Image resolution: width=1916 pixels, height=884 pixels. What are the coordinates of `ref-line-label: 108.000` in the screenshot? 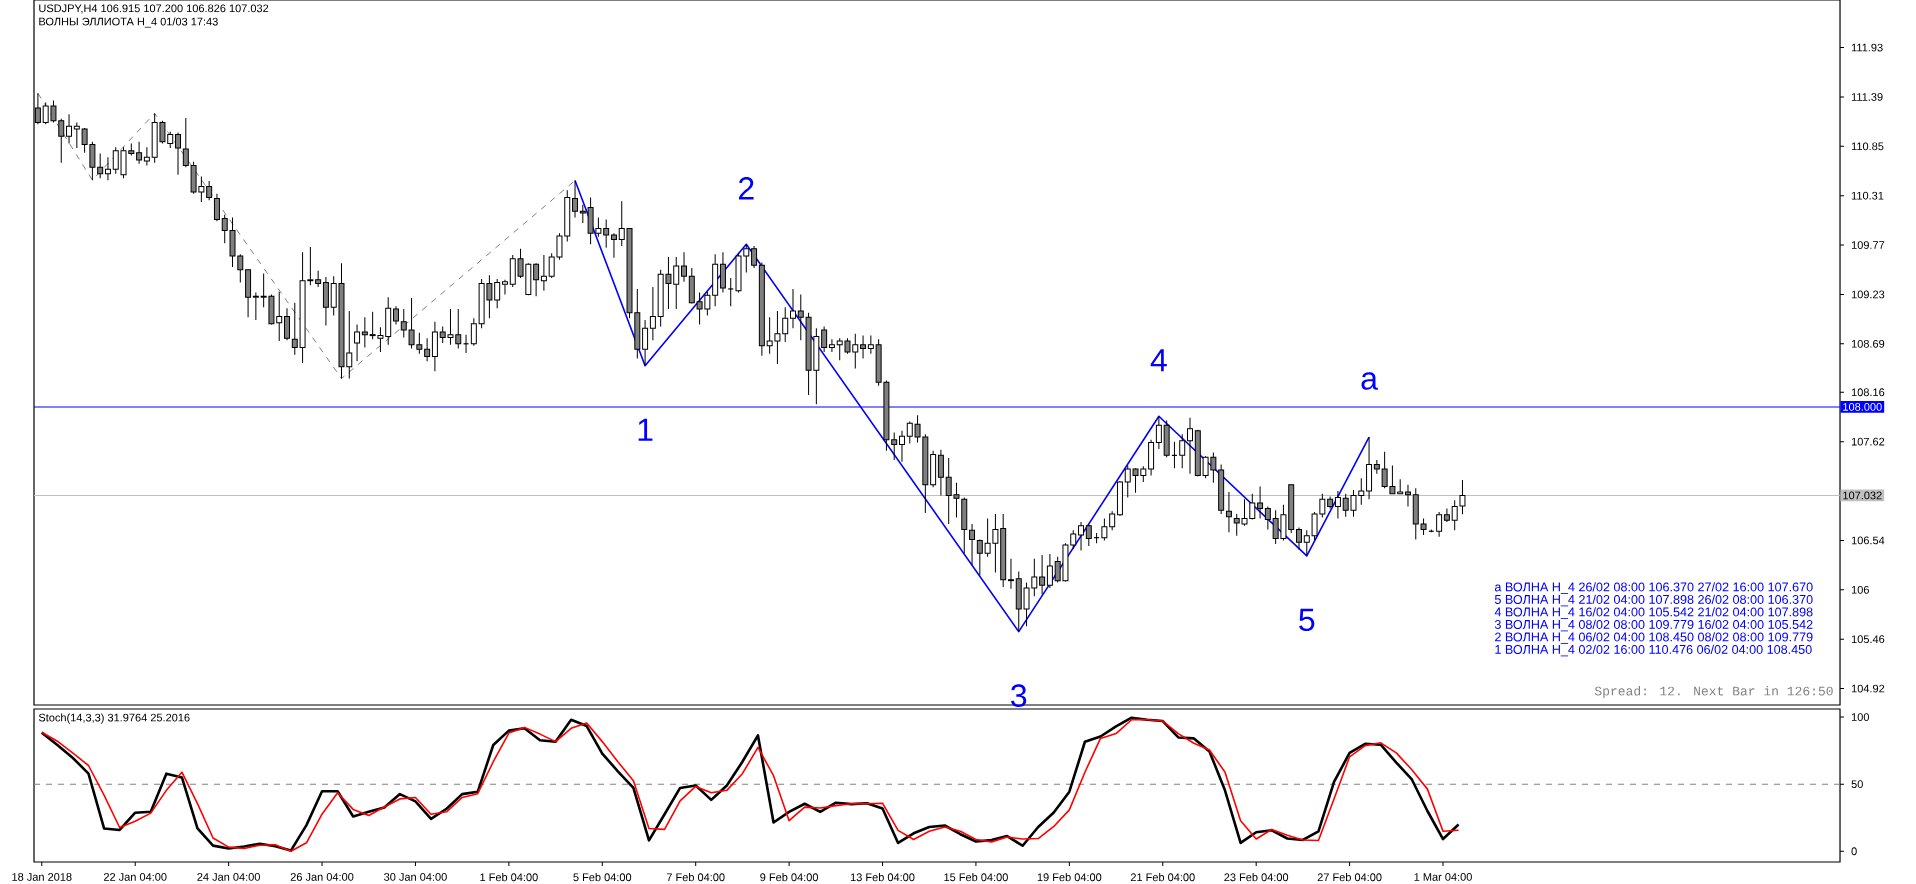 It's located at (1862, 407).